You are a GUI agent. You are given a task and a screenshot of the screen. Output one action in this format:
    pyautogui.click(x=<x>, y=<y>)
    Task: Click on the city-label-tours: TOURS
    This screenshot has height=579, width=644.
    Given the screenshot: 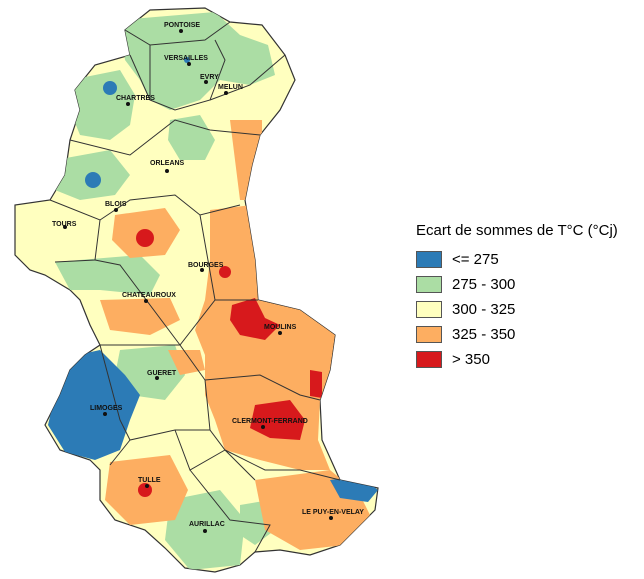 What is the action you would take?
    pyautogui.click(x=64, y=224)
    